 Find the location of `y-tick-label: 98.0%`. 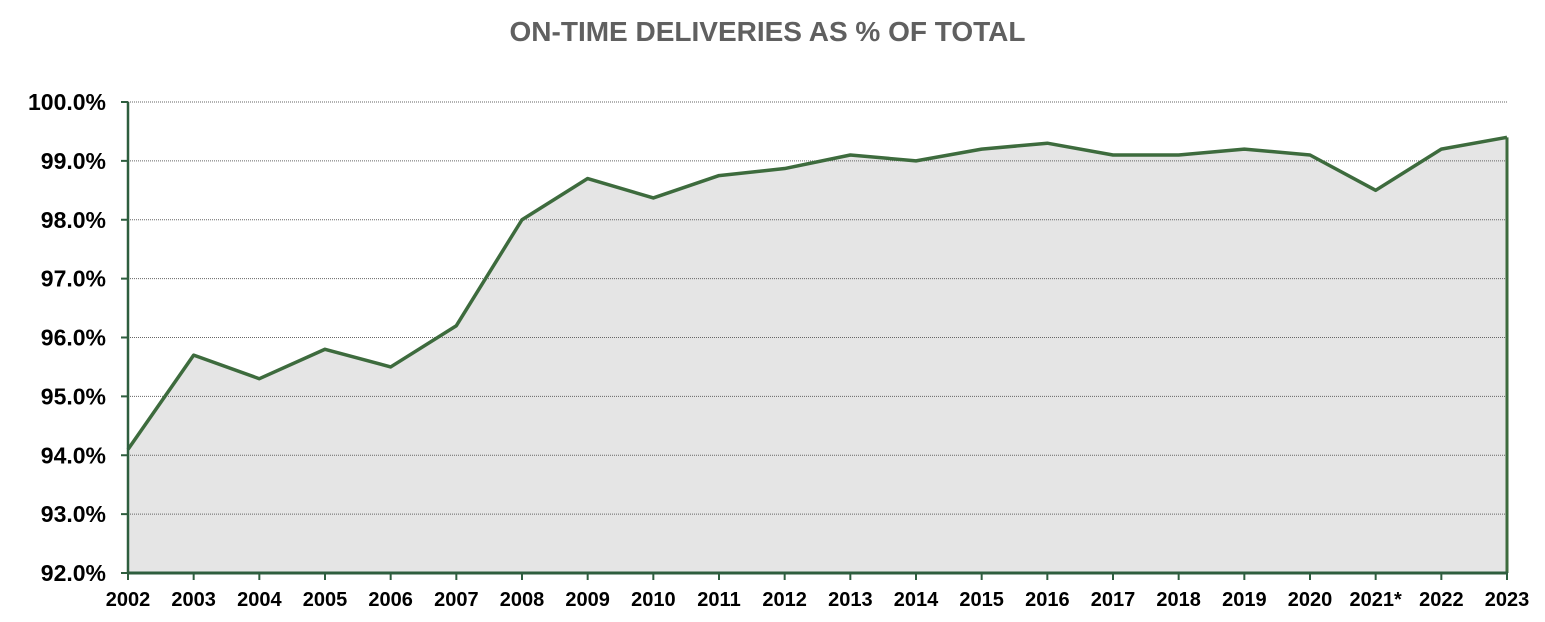

y-tick-label: 98.0% is located at coordinates (73, 220).